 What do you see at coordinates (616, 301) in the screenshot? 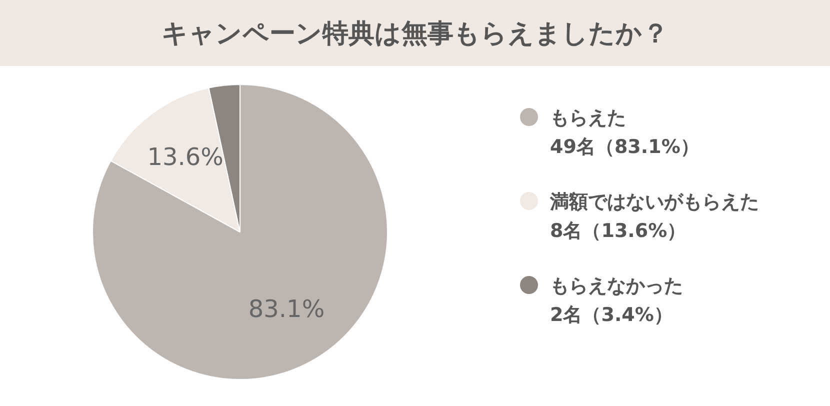
I see `legend-label: もらえなかった 2名（3.4%）` at bounding box center [616, 301].